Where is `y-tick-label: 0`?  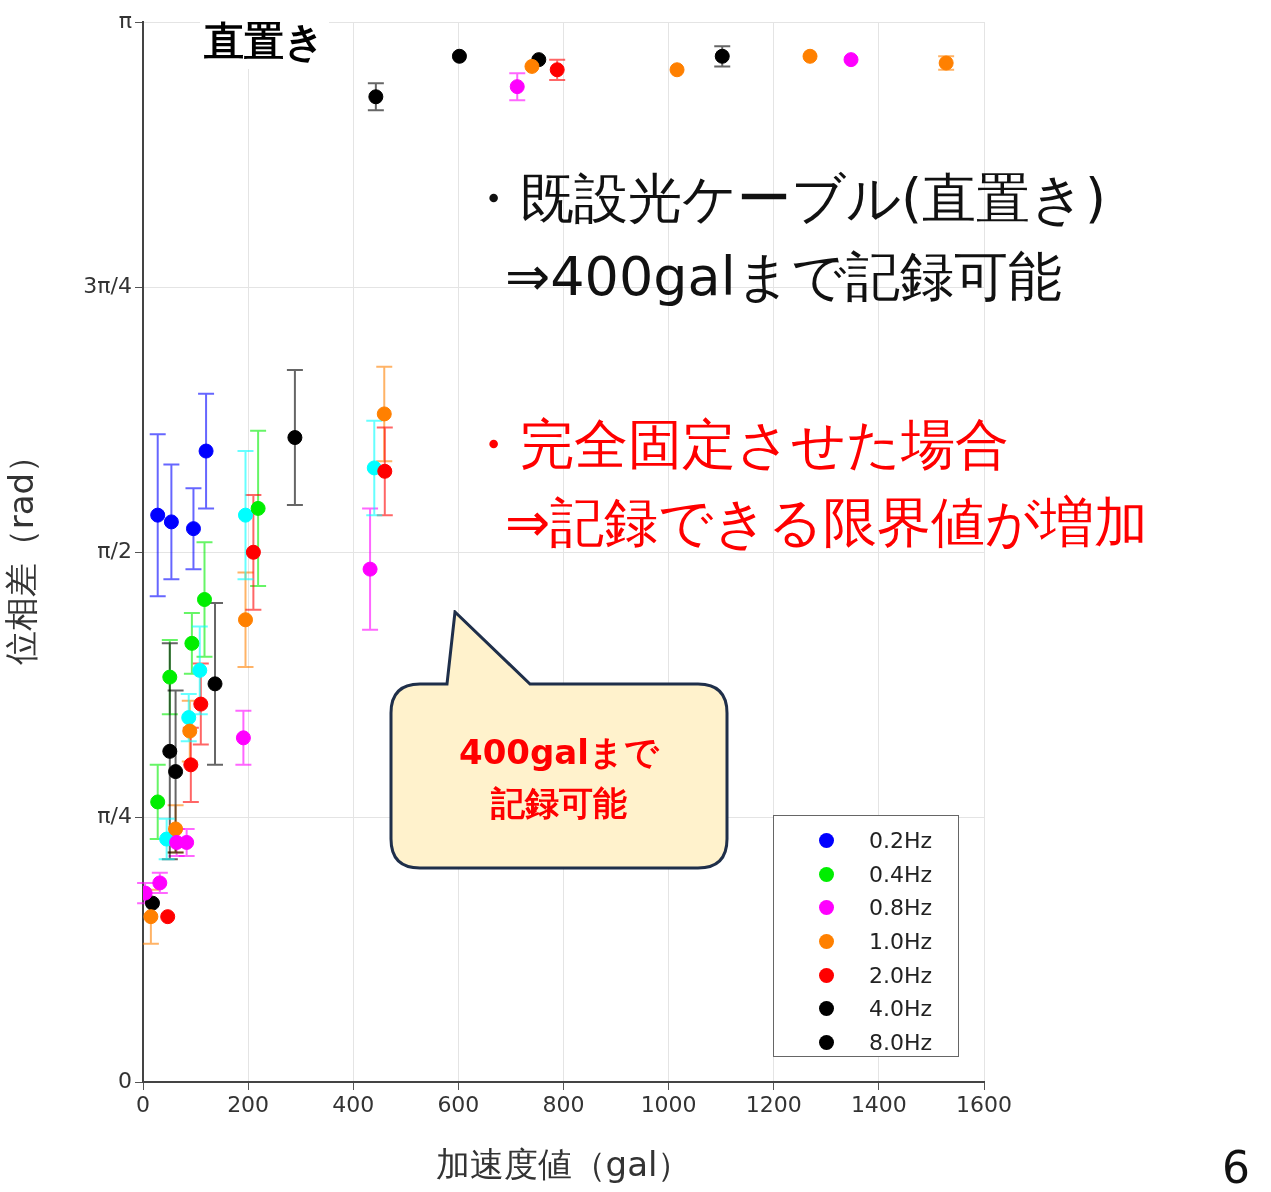 y-tick-label: 0 is located at coordinates (125, 1080).